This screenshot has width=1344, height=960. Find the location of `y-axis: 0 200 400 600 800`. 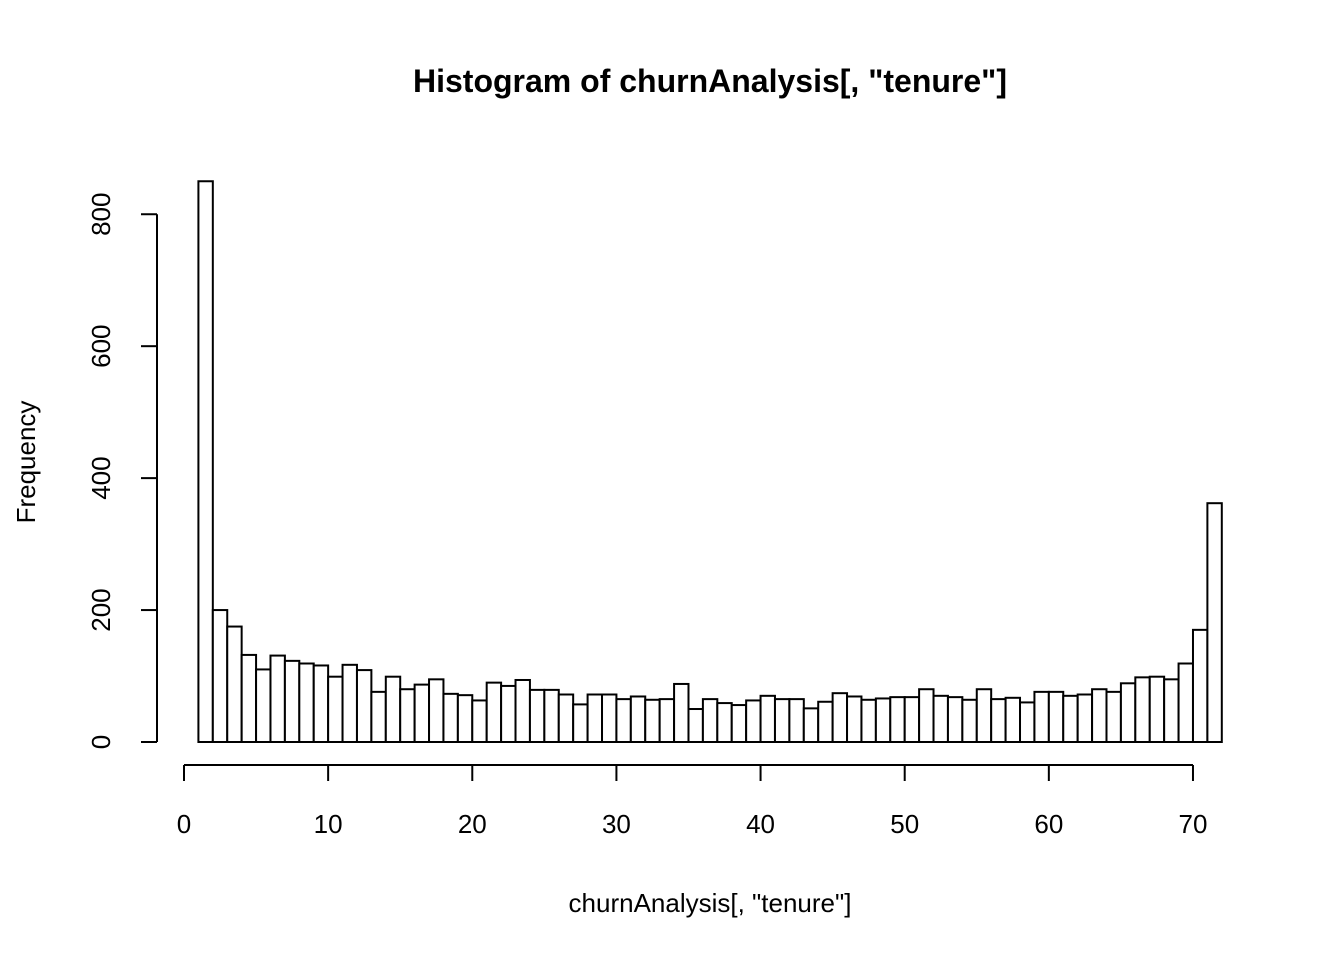

y-axis: 0 200 400 600 800 is located at coordinates (122, 471).